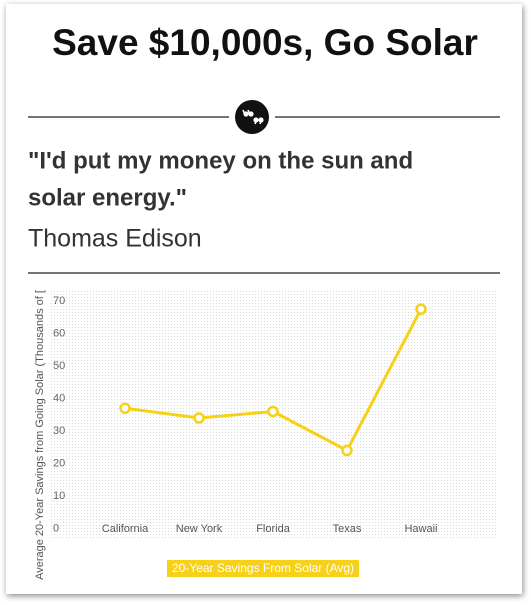 Image resolution: width=531 pixels, height=605 pixels. Describe the element at coordinates (107, 197) in the screenshot. I see `quote-text: solar energy."` at that location.